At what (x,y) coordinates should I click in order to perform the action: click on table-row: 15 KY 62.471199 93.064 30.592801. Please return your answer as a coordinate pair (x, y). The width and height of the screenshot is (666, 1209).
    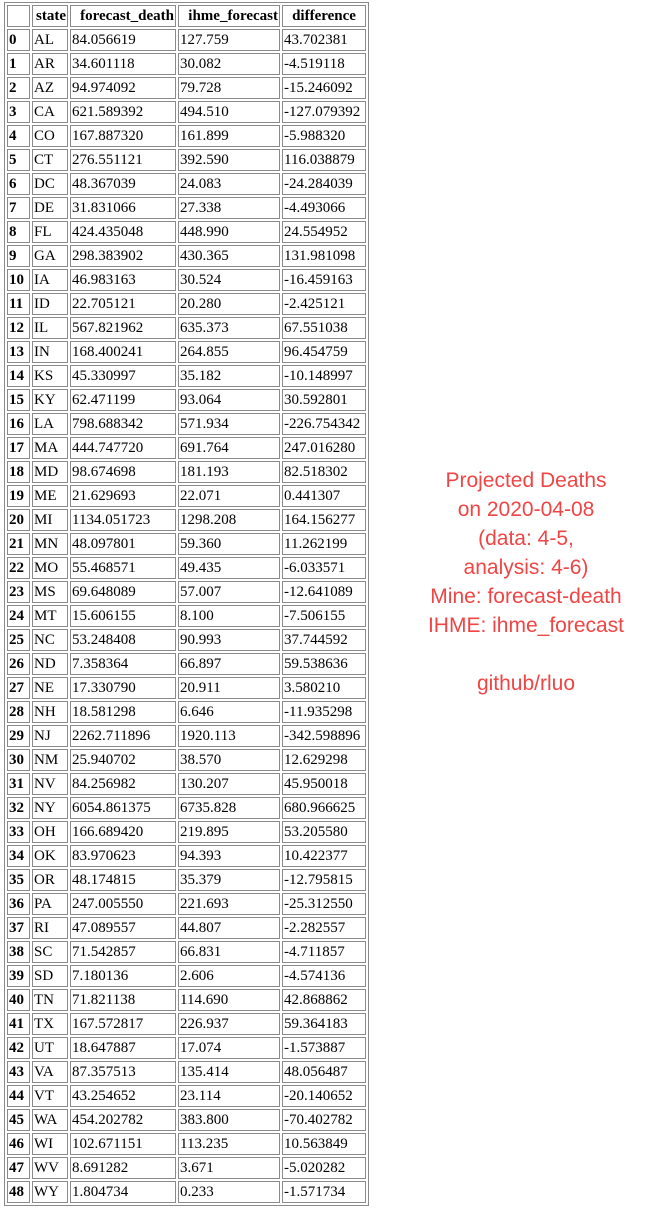
    Looking at the image, I should click on (186, 400).